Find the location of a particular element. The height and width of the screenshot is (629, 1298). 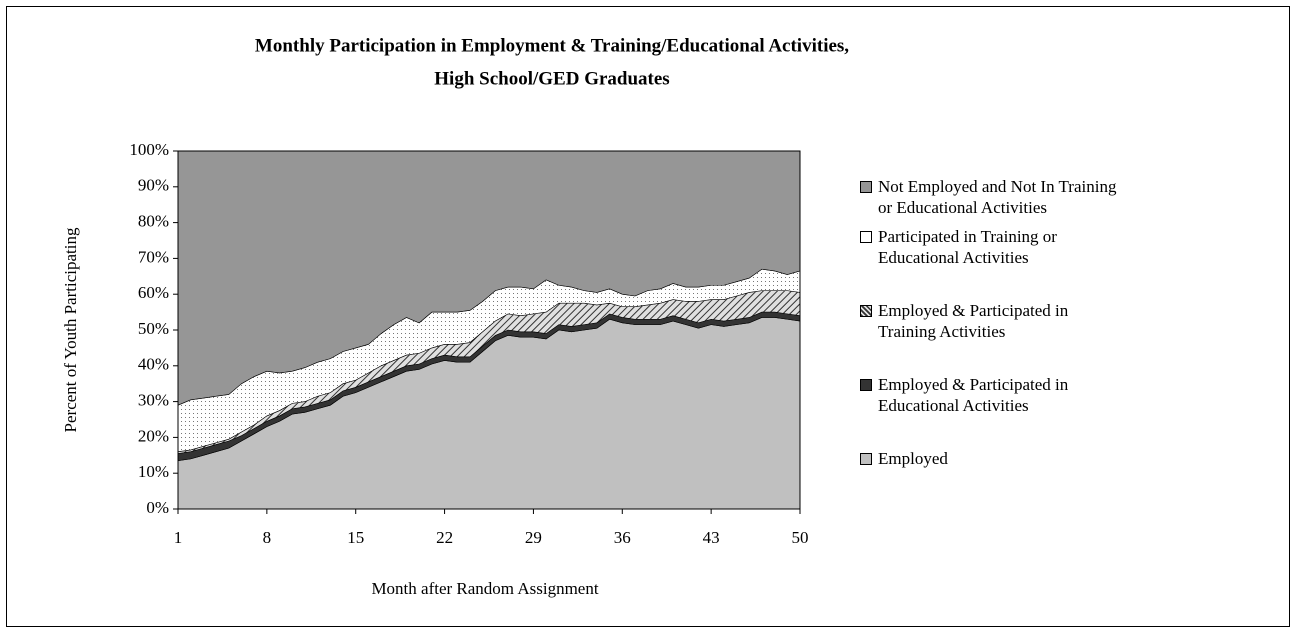

x-tick-label: 50 is located at coordinates (800, 537).